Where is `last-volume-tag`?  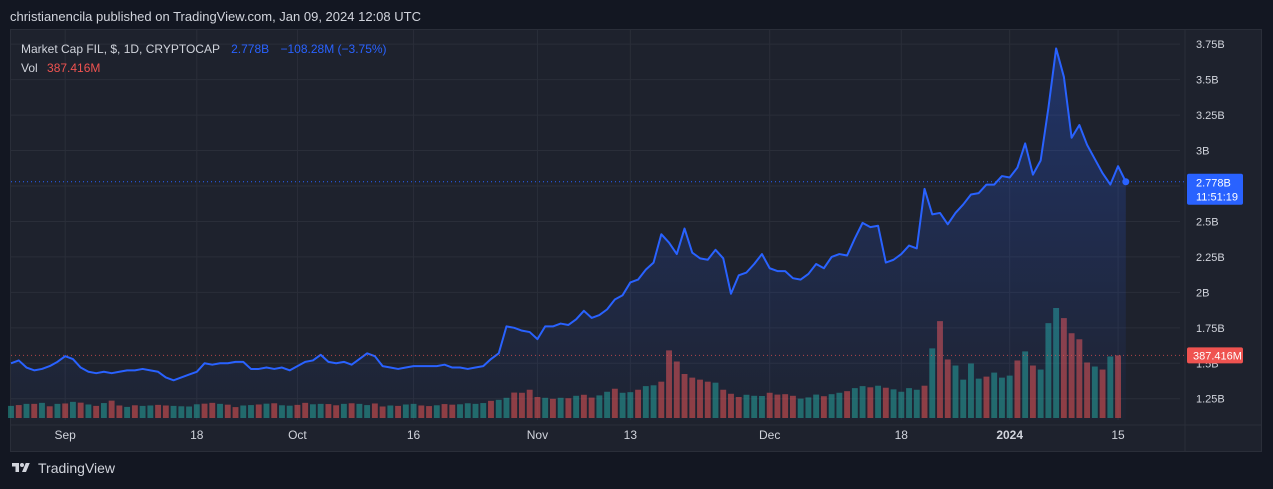
last-volume-tag is located at coordinates (1215, 355).